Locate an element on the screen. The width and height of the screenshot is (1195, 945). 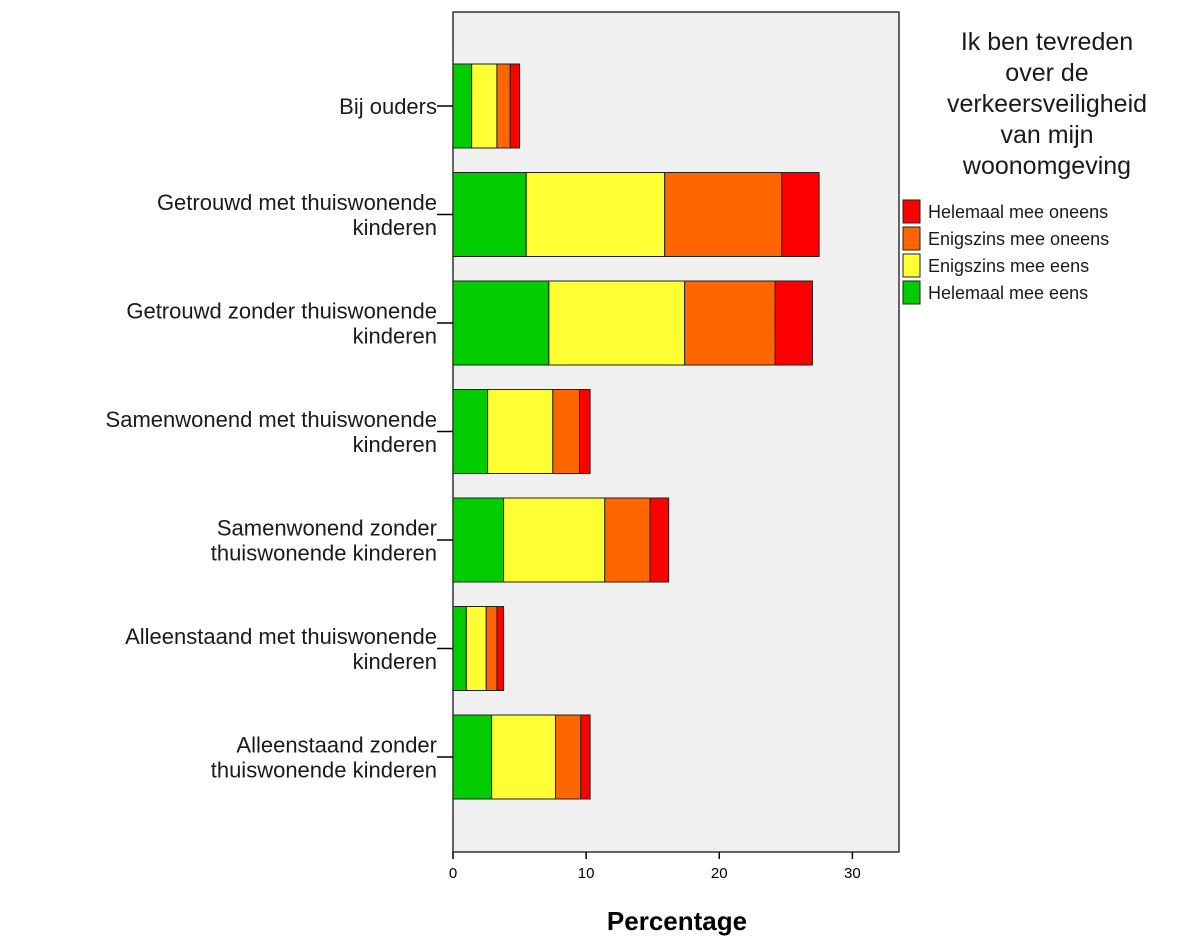
category-label: Samenwonend met thuiswonende is located at coordinates (271, 419).